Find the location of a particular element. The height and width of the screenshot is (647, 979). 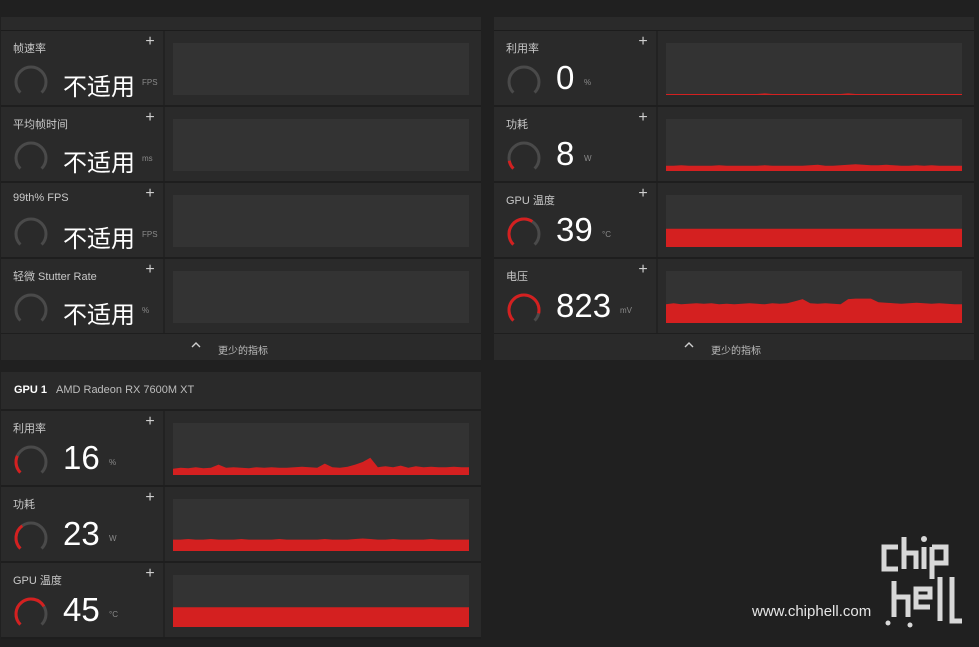

metric-row: 功耗 +23 W is located at coordinates (241, 525).